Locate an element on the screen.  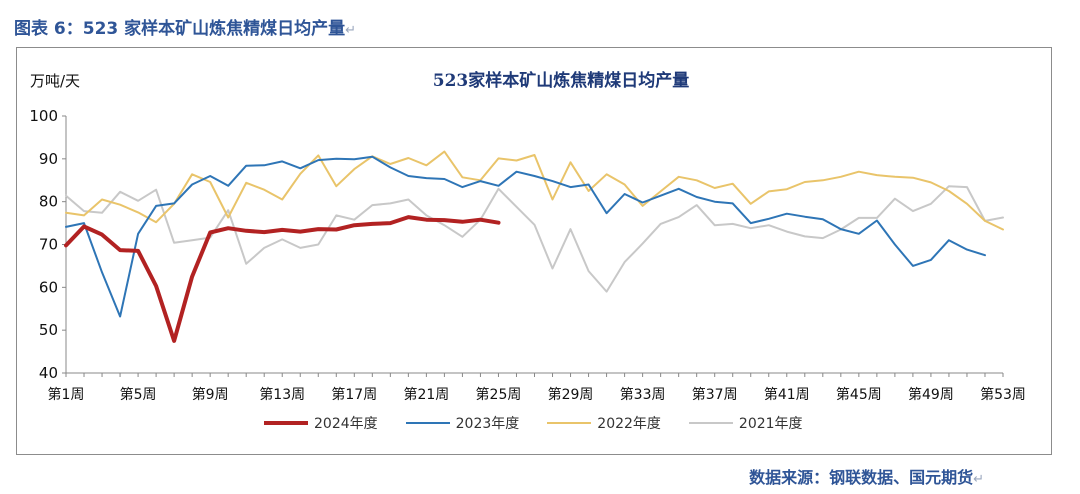
x-tick-label: 第45周 is located at coordinates (859, 394).